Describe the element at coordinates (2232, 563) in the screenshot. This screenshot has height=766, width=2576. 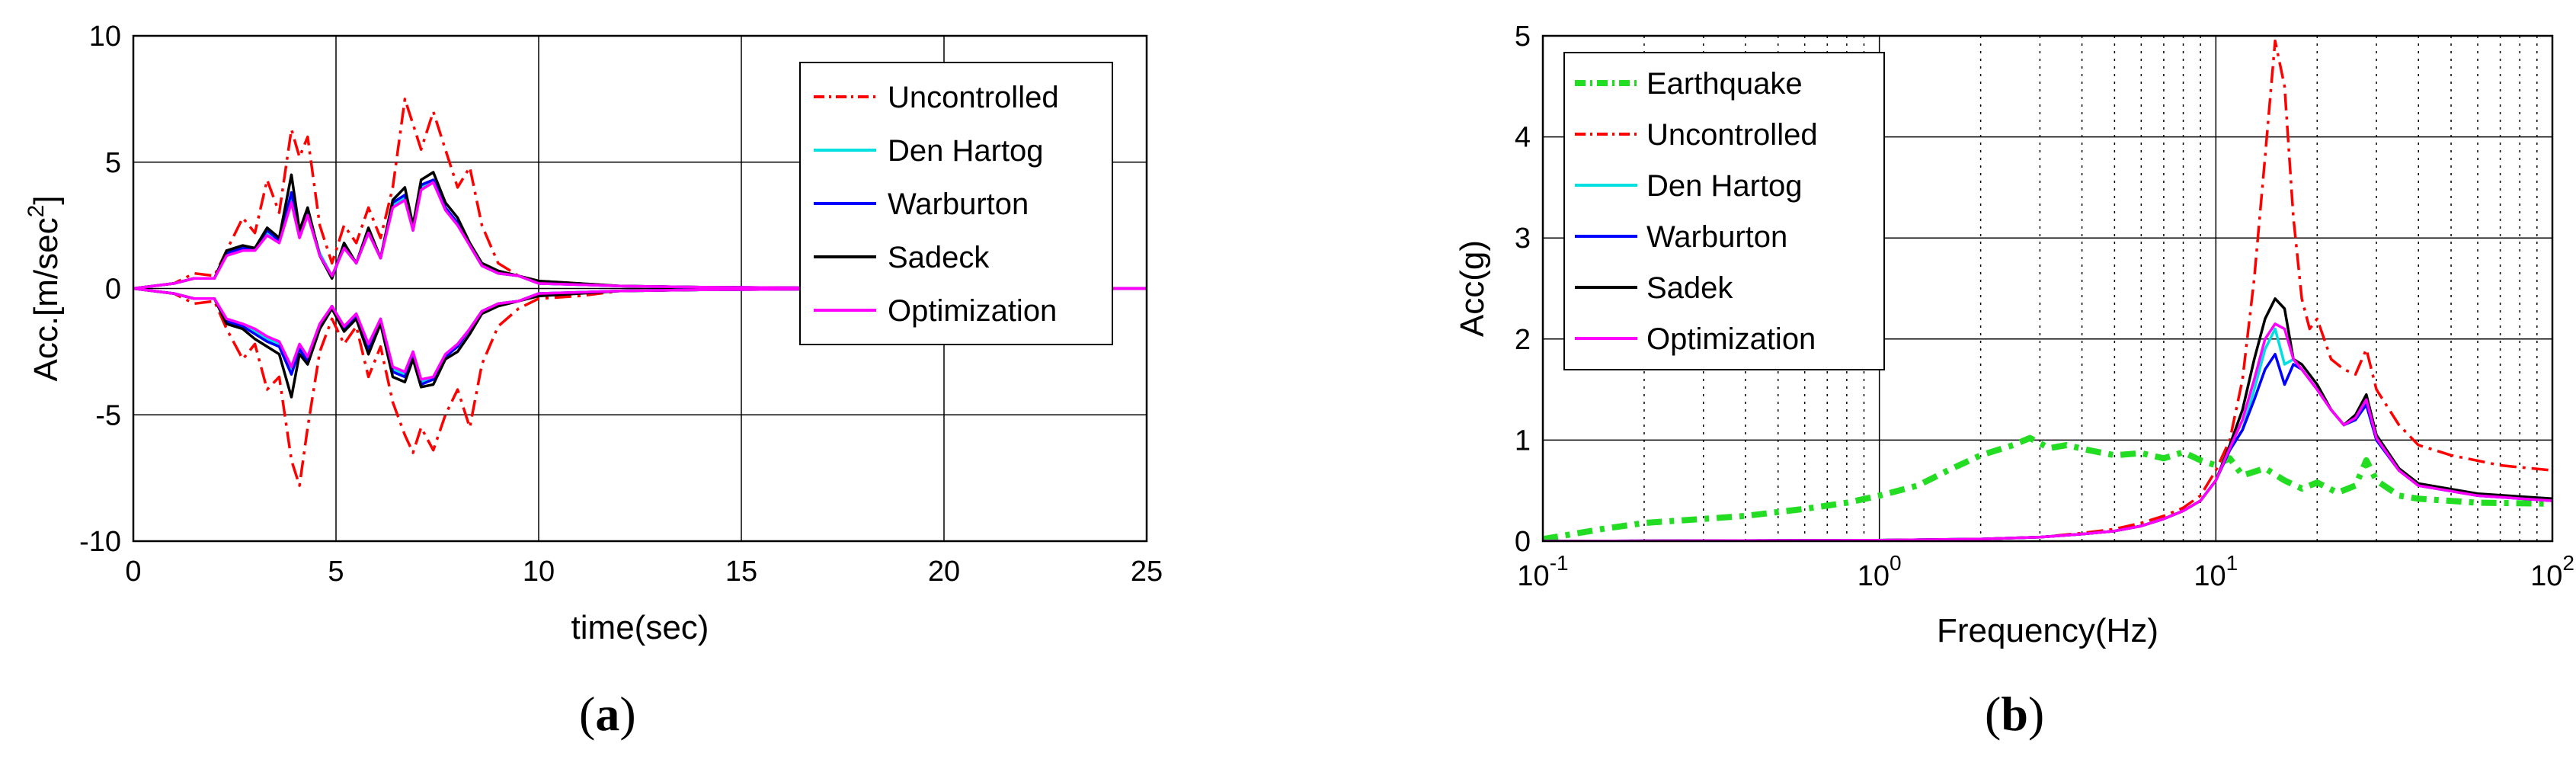
I see `x-tick-exp: 1` at that location.